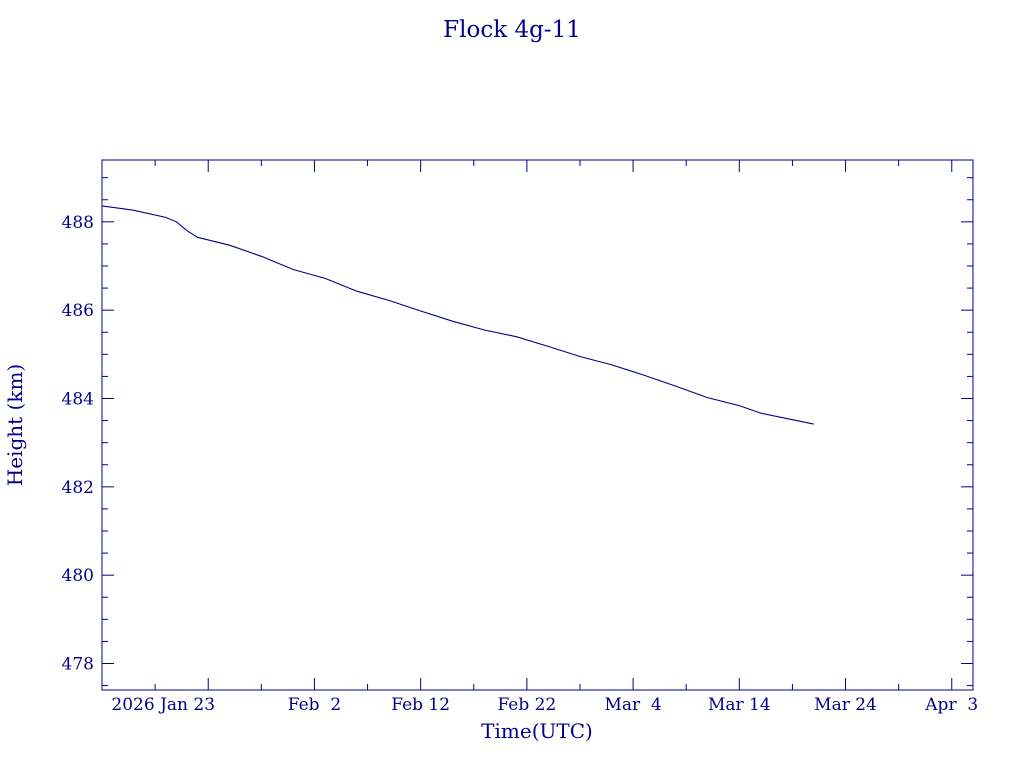 The width and height of the screenshot is (1024, 768). I want to click on y-tick-labels: 478 480 482 484 486 488, so click(78, 444).